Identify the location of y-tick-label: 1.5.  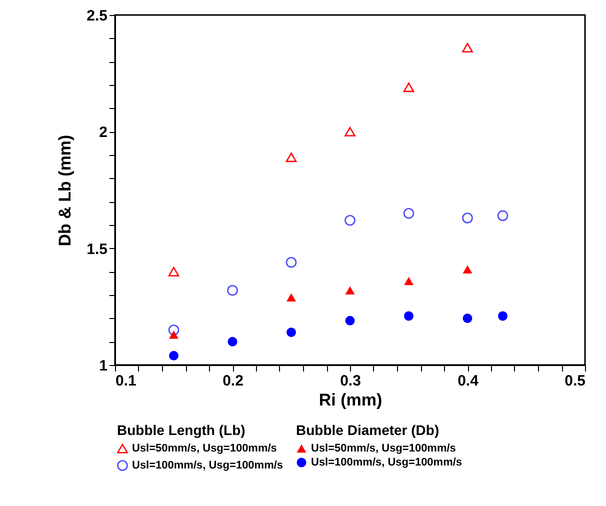
(97, 249).